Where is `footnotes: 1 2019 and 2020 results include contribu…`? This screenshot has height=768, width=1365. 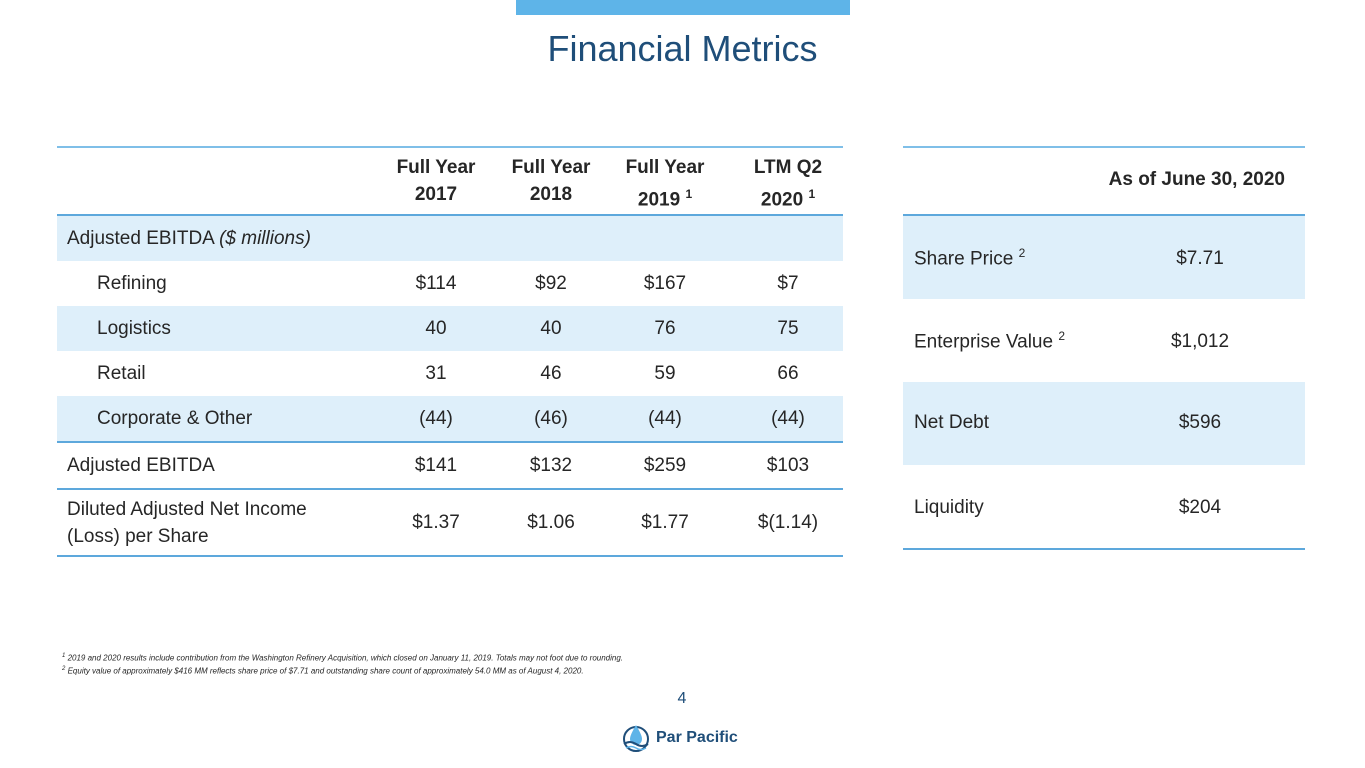 footnotes: 1 2019 and 2020 results include contribu… is located at coordinates (342, 663).